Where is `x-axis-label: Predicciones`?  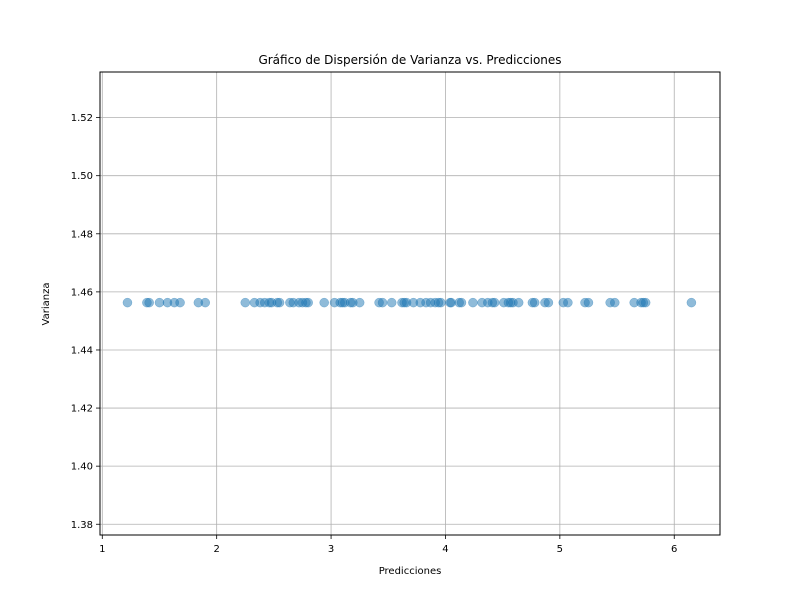
x-axis-label: Predicciones is located at coordinates (410, 571).